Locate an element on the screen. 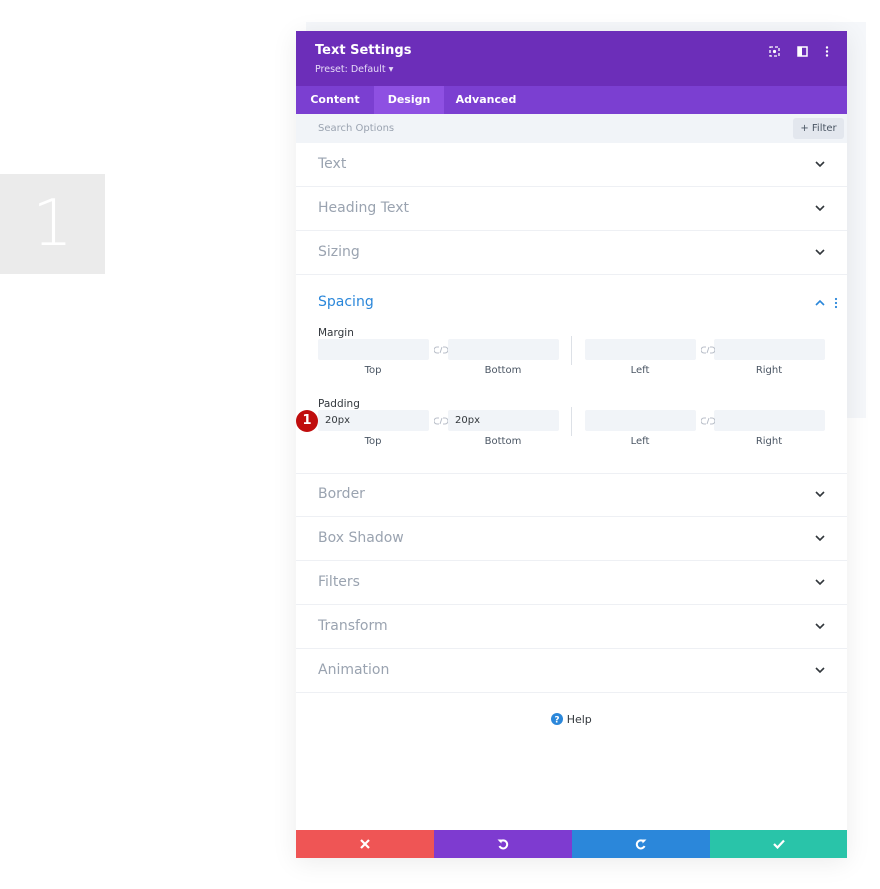 The width and height of the screenshot is (880, 889). section-row: Box Shadow is located at coordinates (571, 539).